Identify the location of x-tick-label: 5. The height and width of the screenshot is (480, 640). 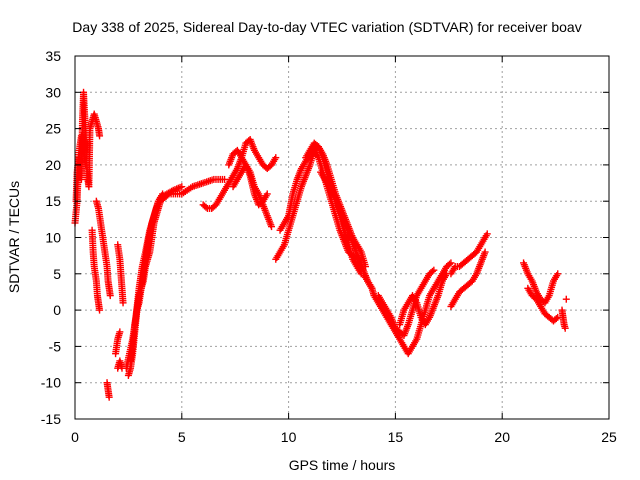
(182, 437).